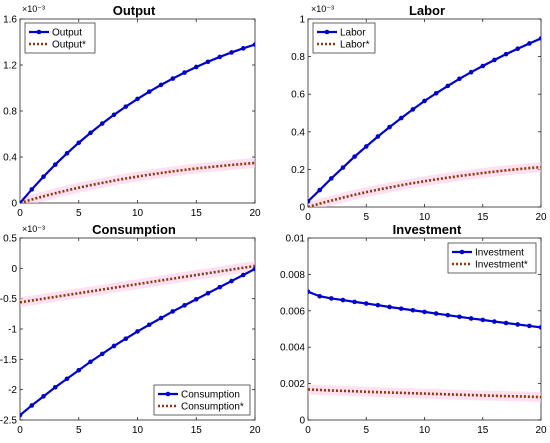  Describe the element at coordinates (12, 330) in the screenshot. I see `y-tick-label: -1` at that location.